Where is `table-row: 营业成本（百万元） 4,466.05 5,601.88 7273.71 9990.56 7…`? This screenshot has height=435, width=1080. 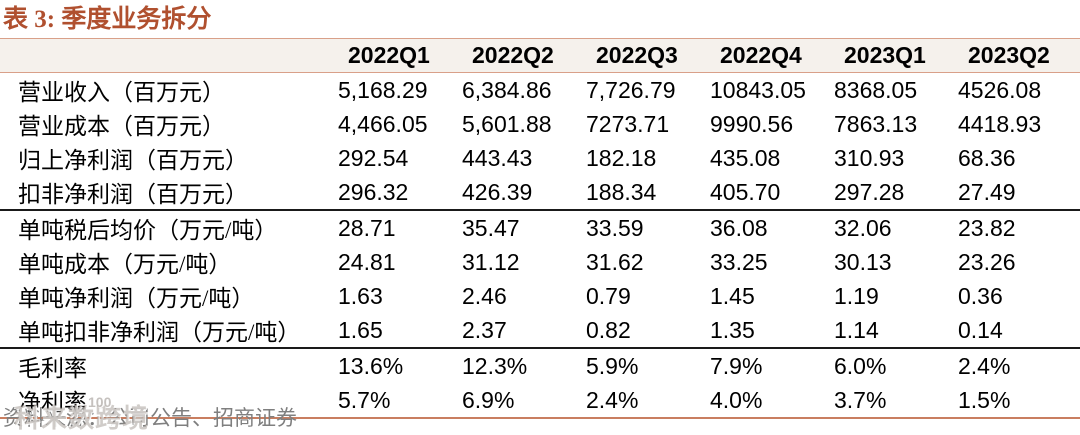 table-row: 营业成本（百万元） 4,466.05 5,601.88 7273.71 9990.56 7… is located at coordinates (540, 124).